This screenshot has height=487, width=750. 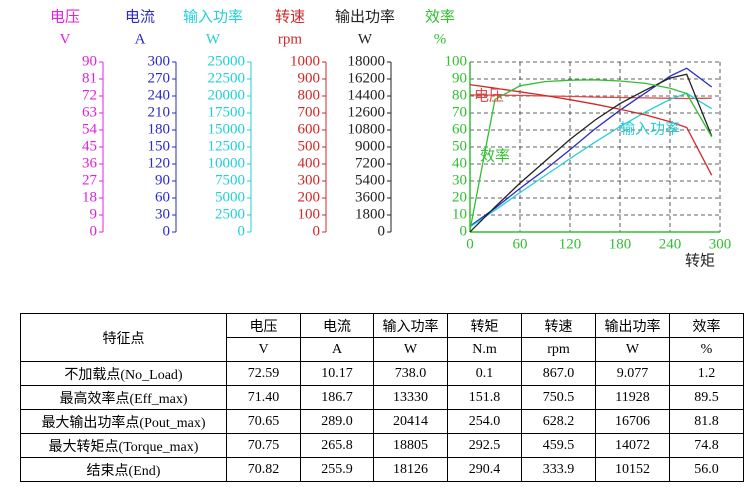 I want to click on row-label: 不加载点(No_Load), so click(x=123, y=373).